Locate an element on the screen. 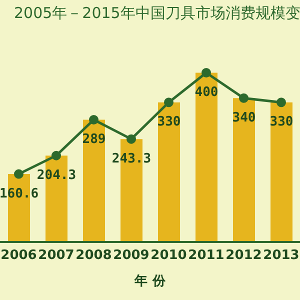 The width and height of the screenshot is (300, 300). data-label: 289 is located at coordinates (94, 139).